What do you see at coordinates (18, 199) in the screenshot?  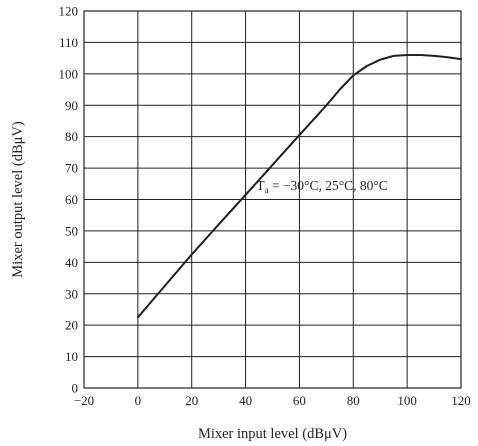 I see `y-axis-title: Mixer output level (dBμV)` at bounding box center [18, 199].